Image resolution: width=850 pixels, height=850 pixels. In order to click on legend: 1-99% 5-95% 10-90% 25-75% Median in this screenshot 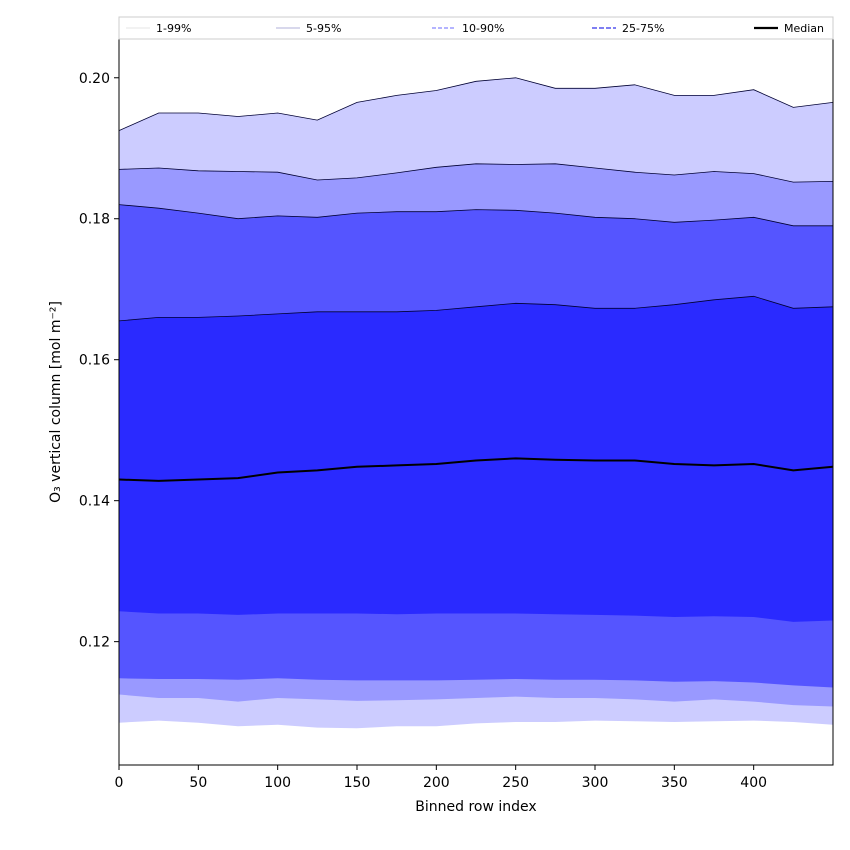, I will do `click(476, 28)`.